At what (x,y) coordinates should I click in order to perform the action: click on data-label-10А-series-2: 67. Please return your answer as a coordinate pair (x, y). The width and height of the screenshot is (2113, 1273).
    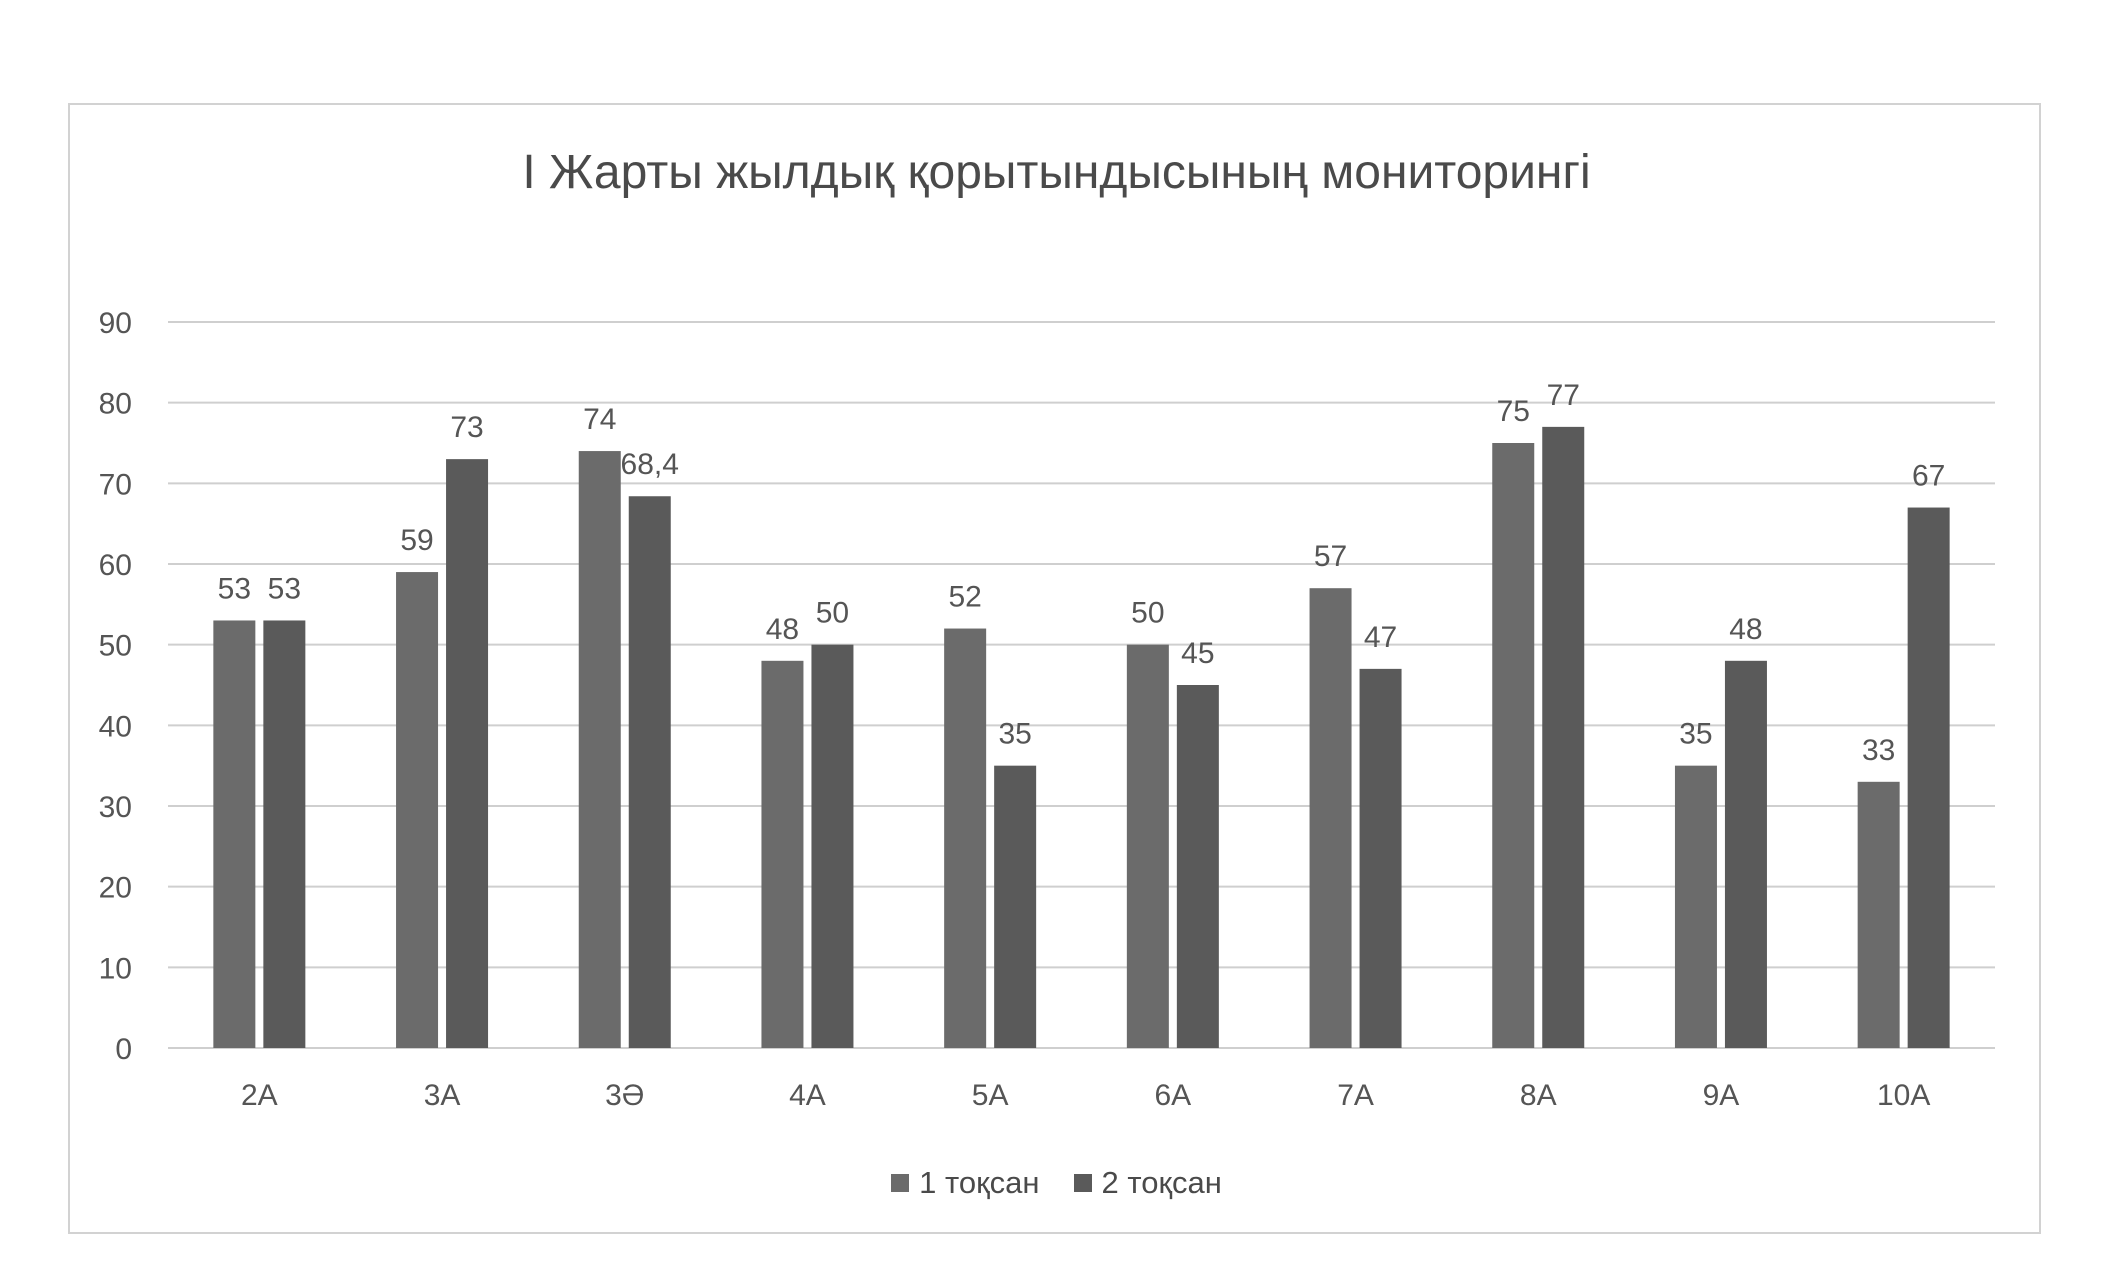
    Looking at the image, I should click on (1928, 476).